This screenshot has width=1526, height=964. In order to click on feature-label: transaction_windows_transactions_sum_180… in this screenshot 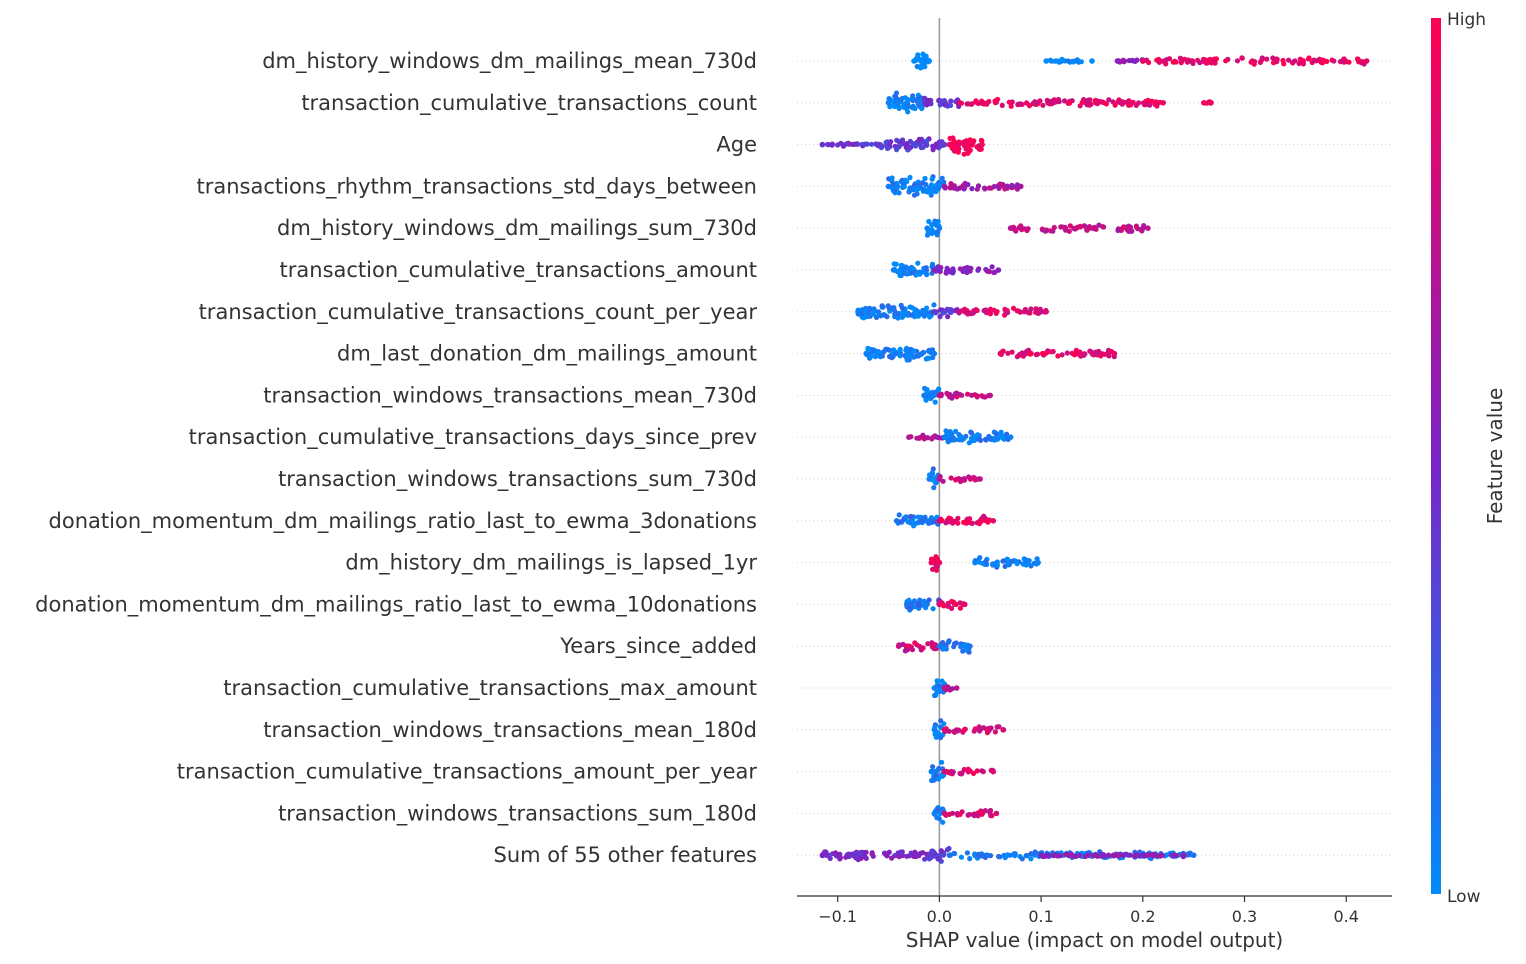, I will do `click(517, 813)`.